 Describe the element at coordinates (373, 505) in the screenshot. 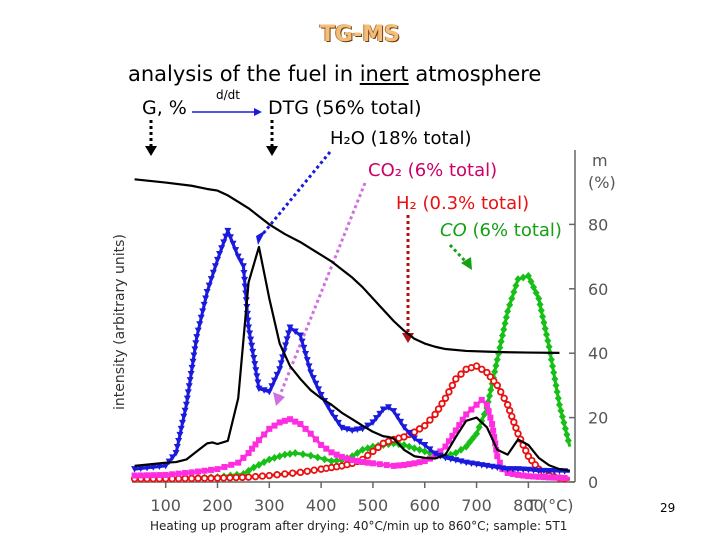

I see `x-tick-label: 500` at that location.